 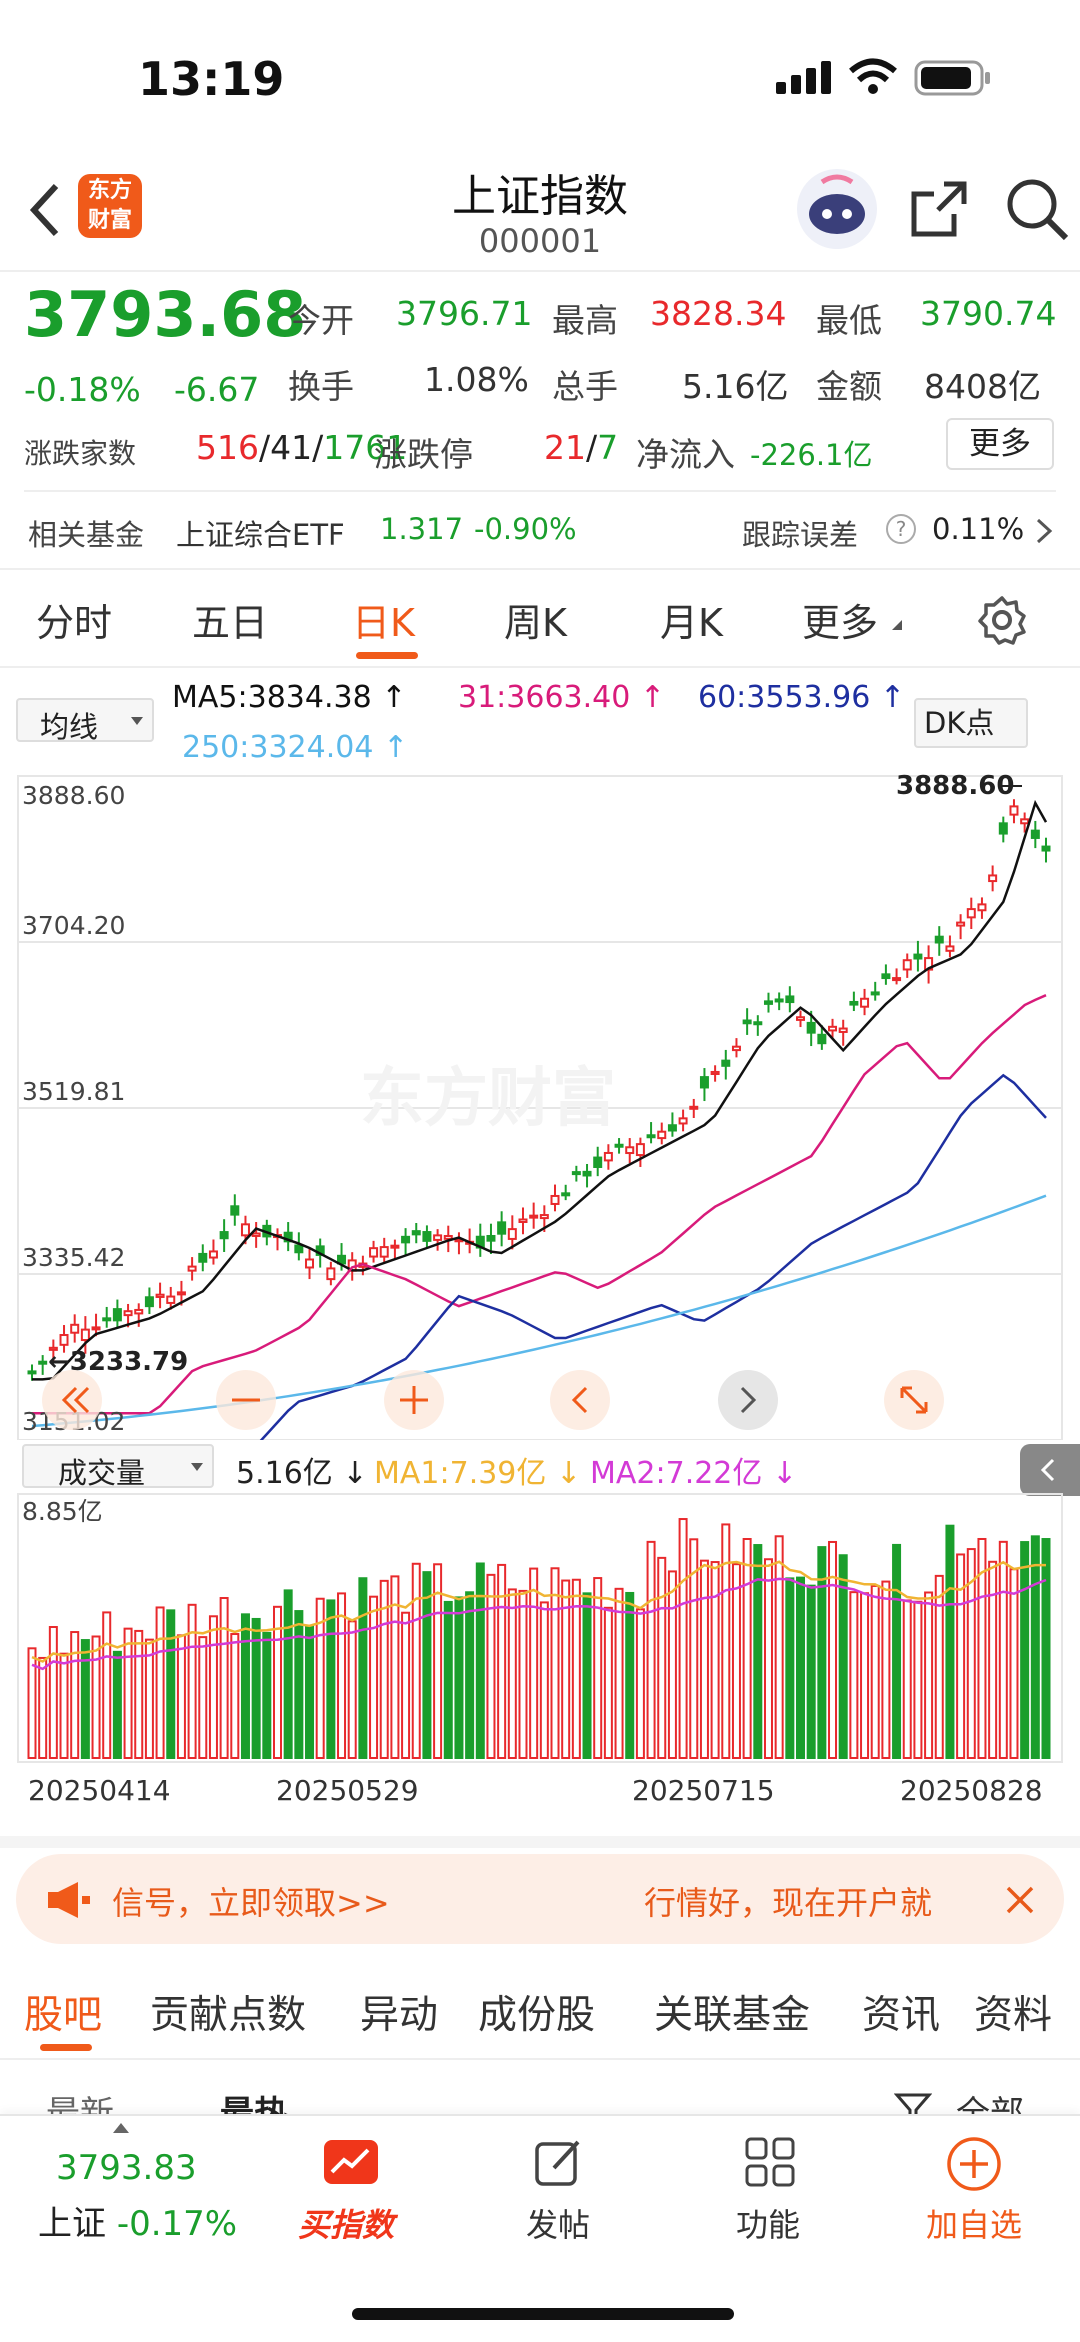 What do you see at coordinates (974, 2225) in the screenshot?
I see `nav-add-watchlist: 加自选` at bounding box center [974, 2225].